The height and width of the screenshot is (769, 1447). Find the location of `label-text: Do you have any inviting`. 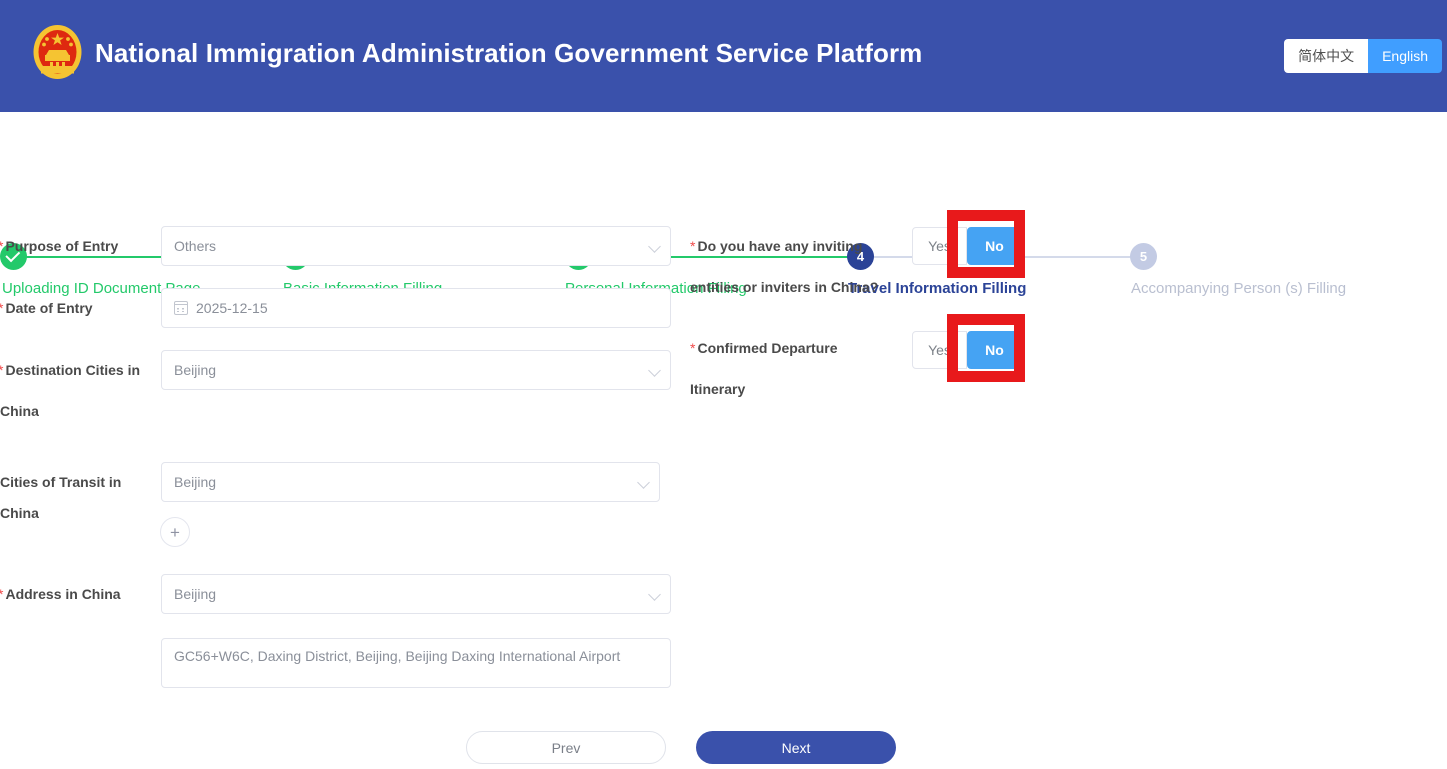

label-text: Do you have any inviting is located at coordinates (780, 246).